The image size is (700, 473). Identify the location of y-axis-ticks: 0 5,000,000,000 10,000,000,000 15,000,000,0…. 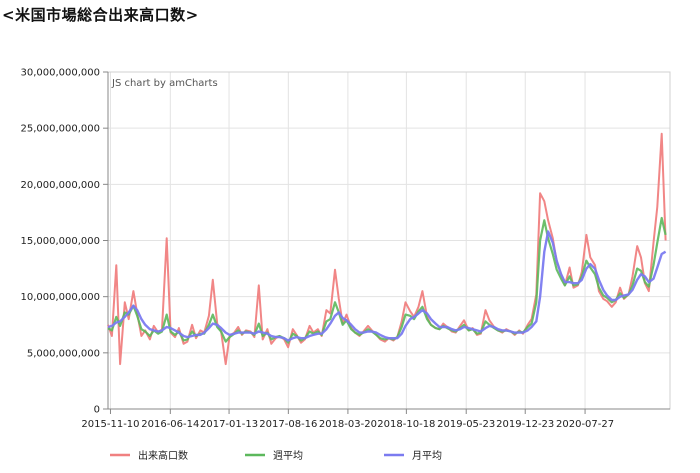
(64, 242).